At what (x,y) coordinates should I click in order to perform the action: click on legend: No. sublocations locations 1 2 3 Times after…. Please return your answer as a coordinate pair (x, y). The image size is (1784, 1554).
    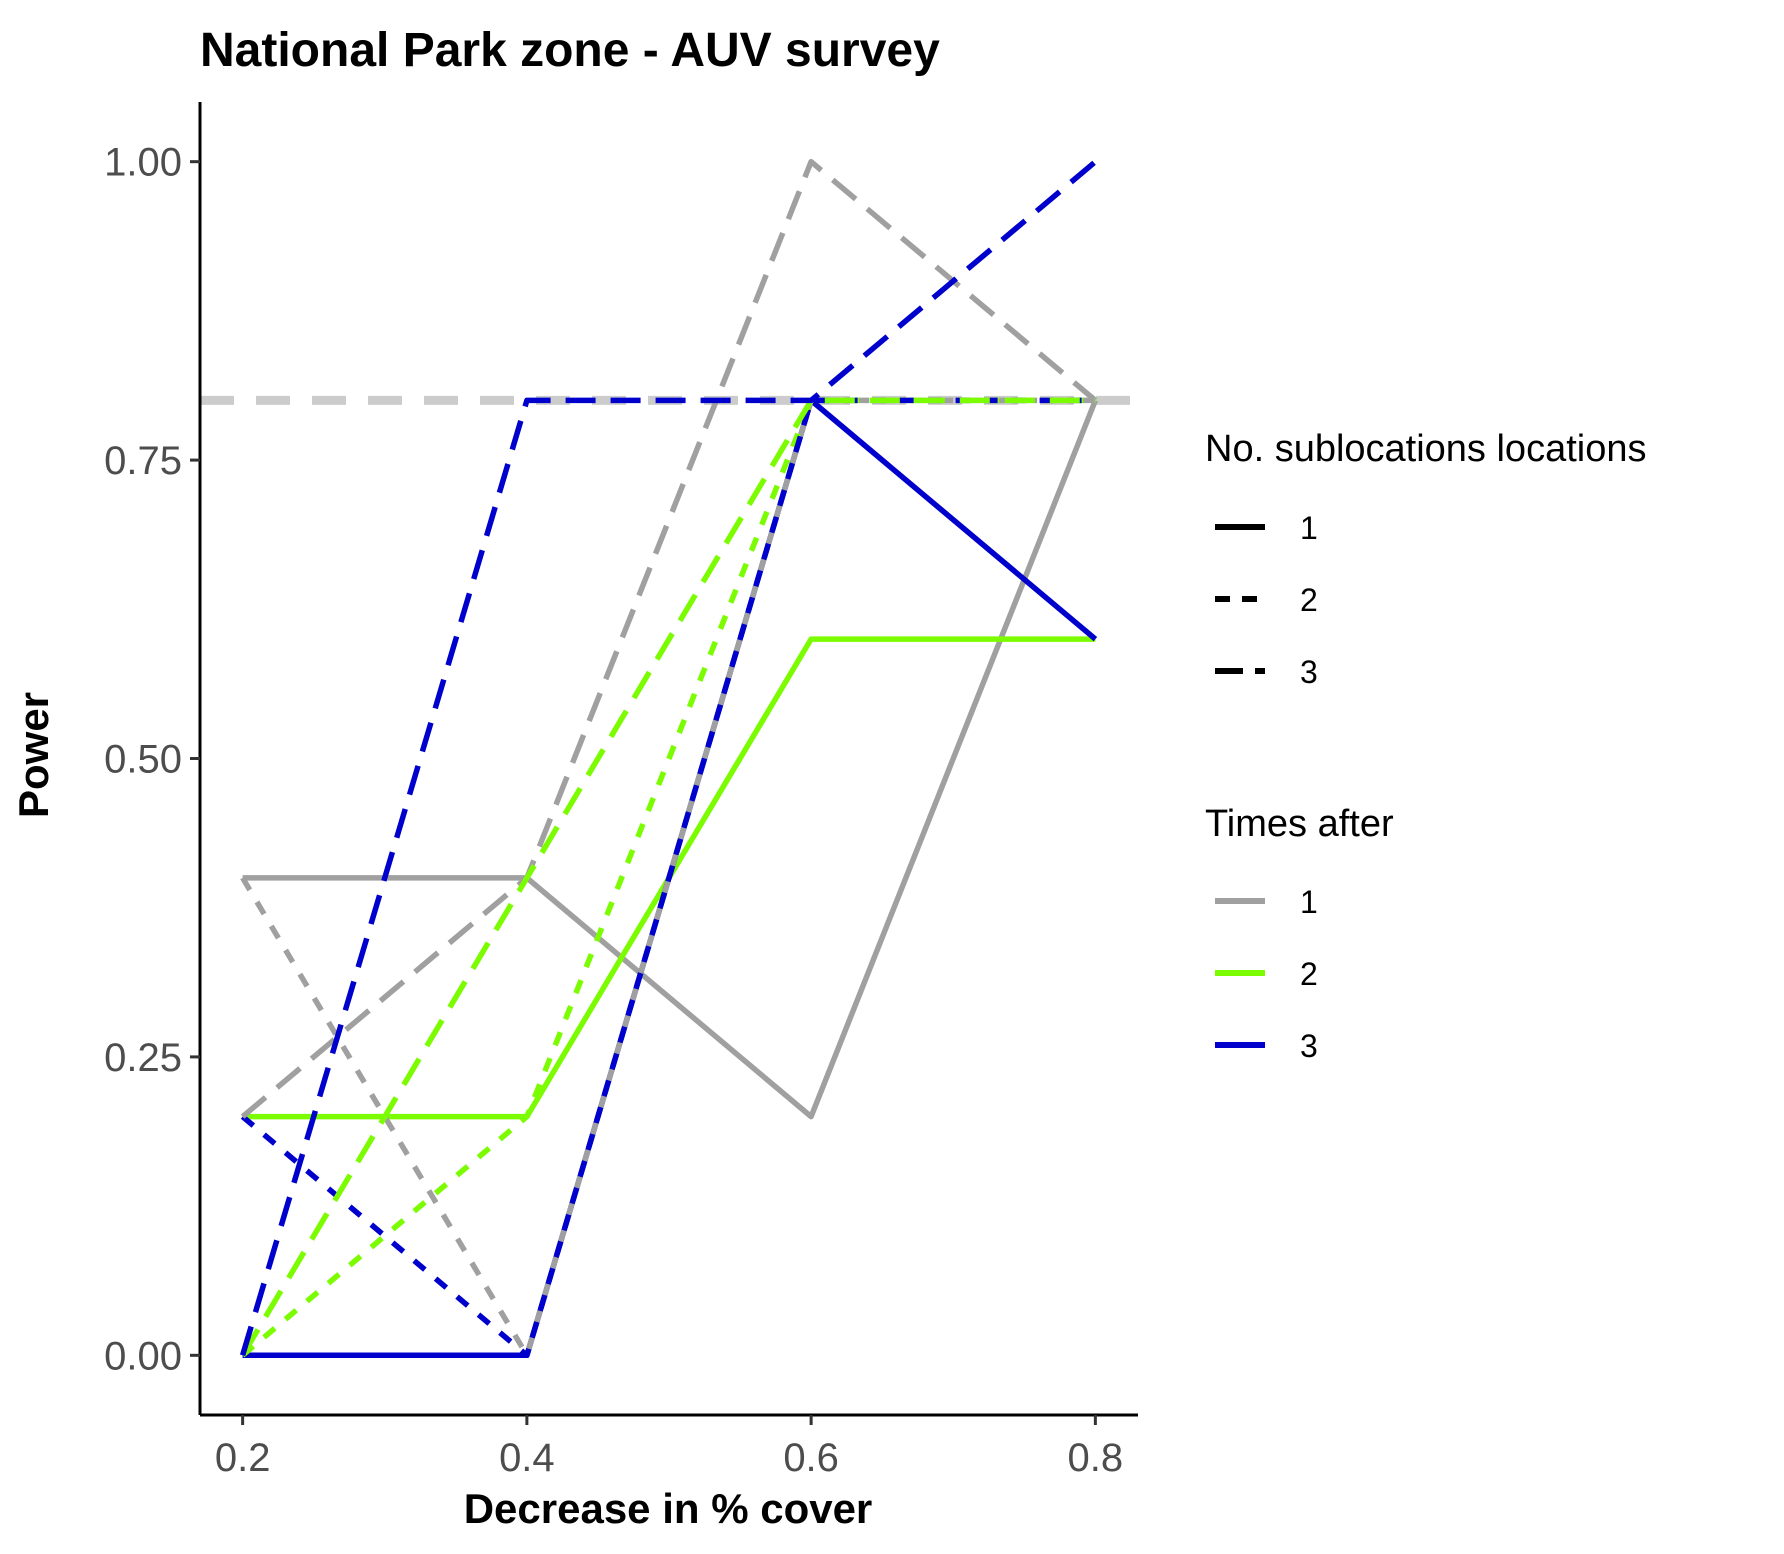
    Looking at the image, I should click on (1425, 746).